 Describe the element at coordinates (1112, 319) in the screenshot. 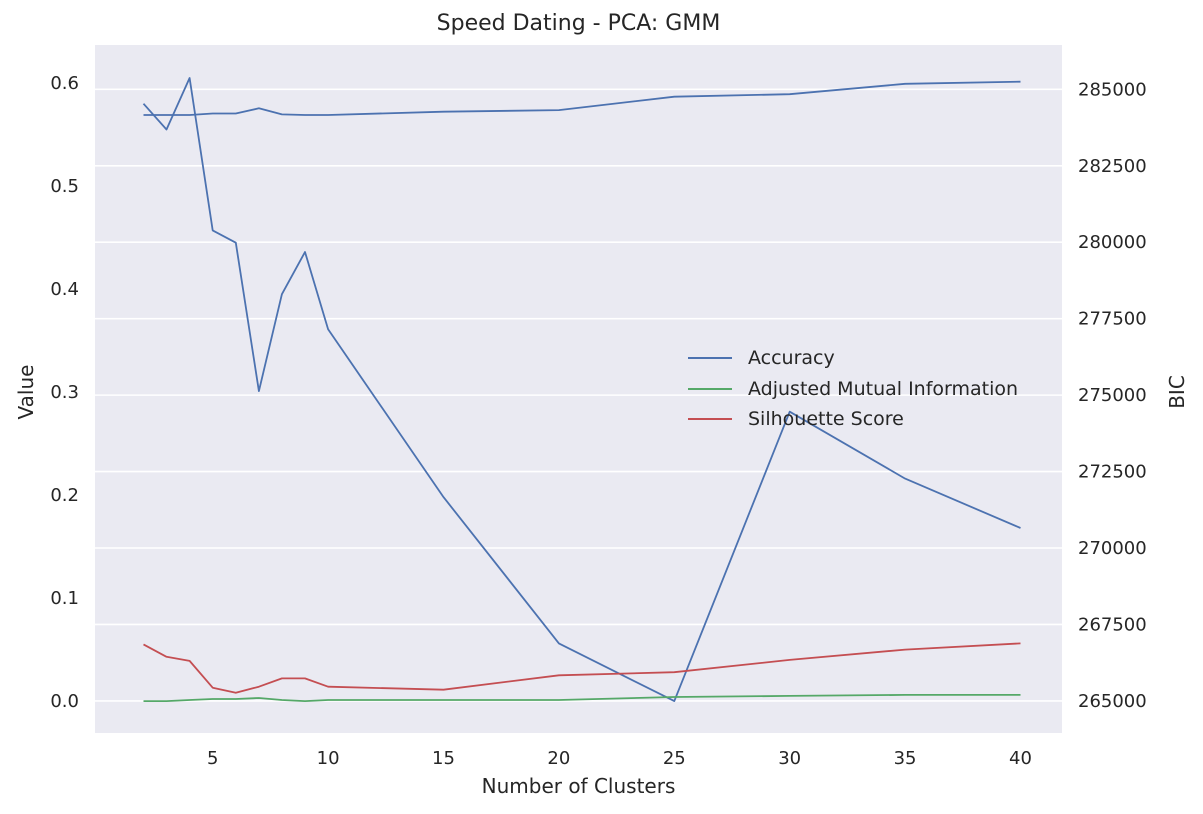

I see `y2-tick-label: 277500` at that location.